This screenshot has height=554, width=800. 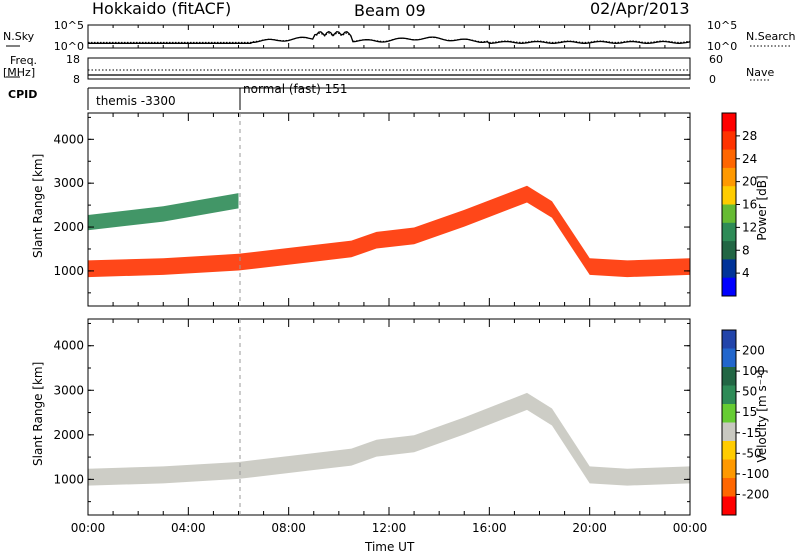 I want to click on velocity-ytick-label: 2000, so click(x=68, y=435).